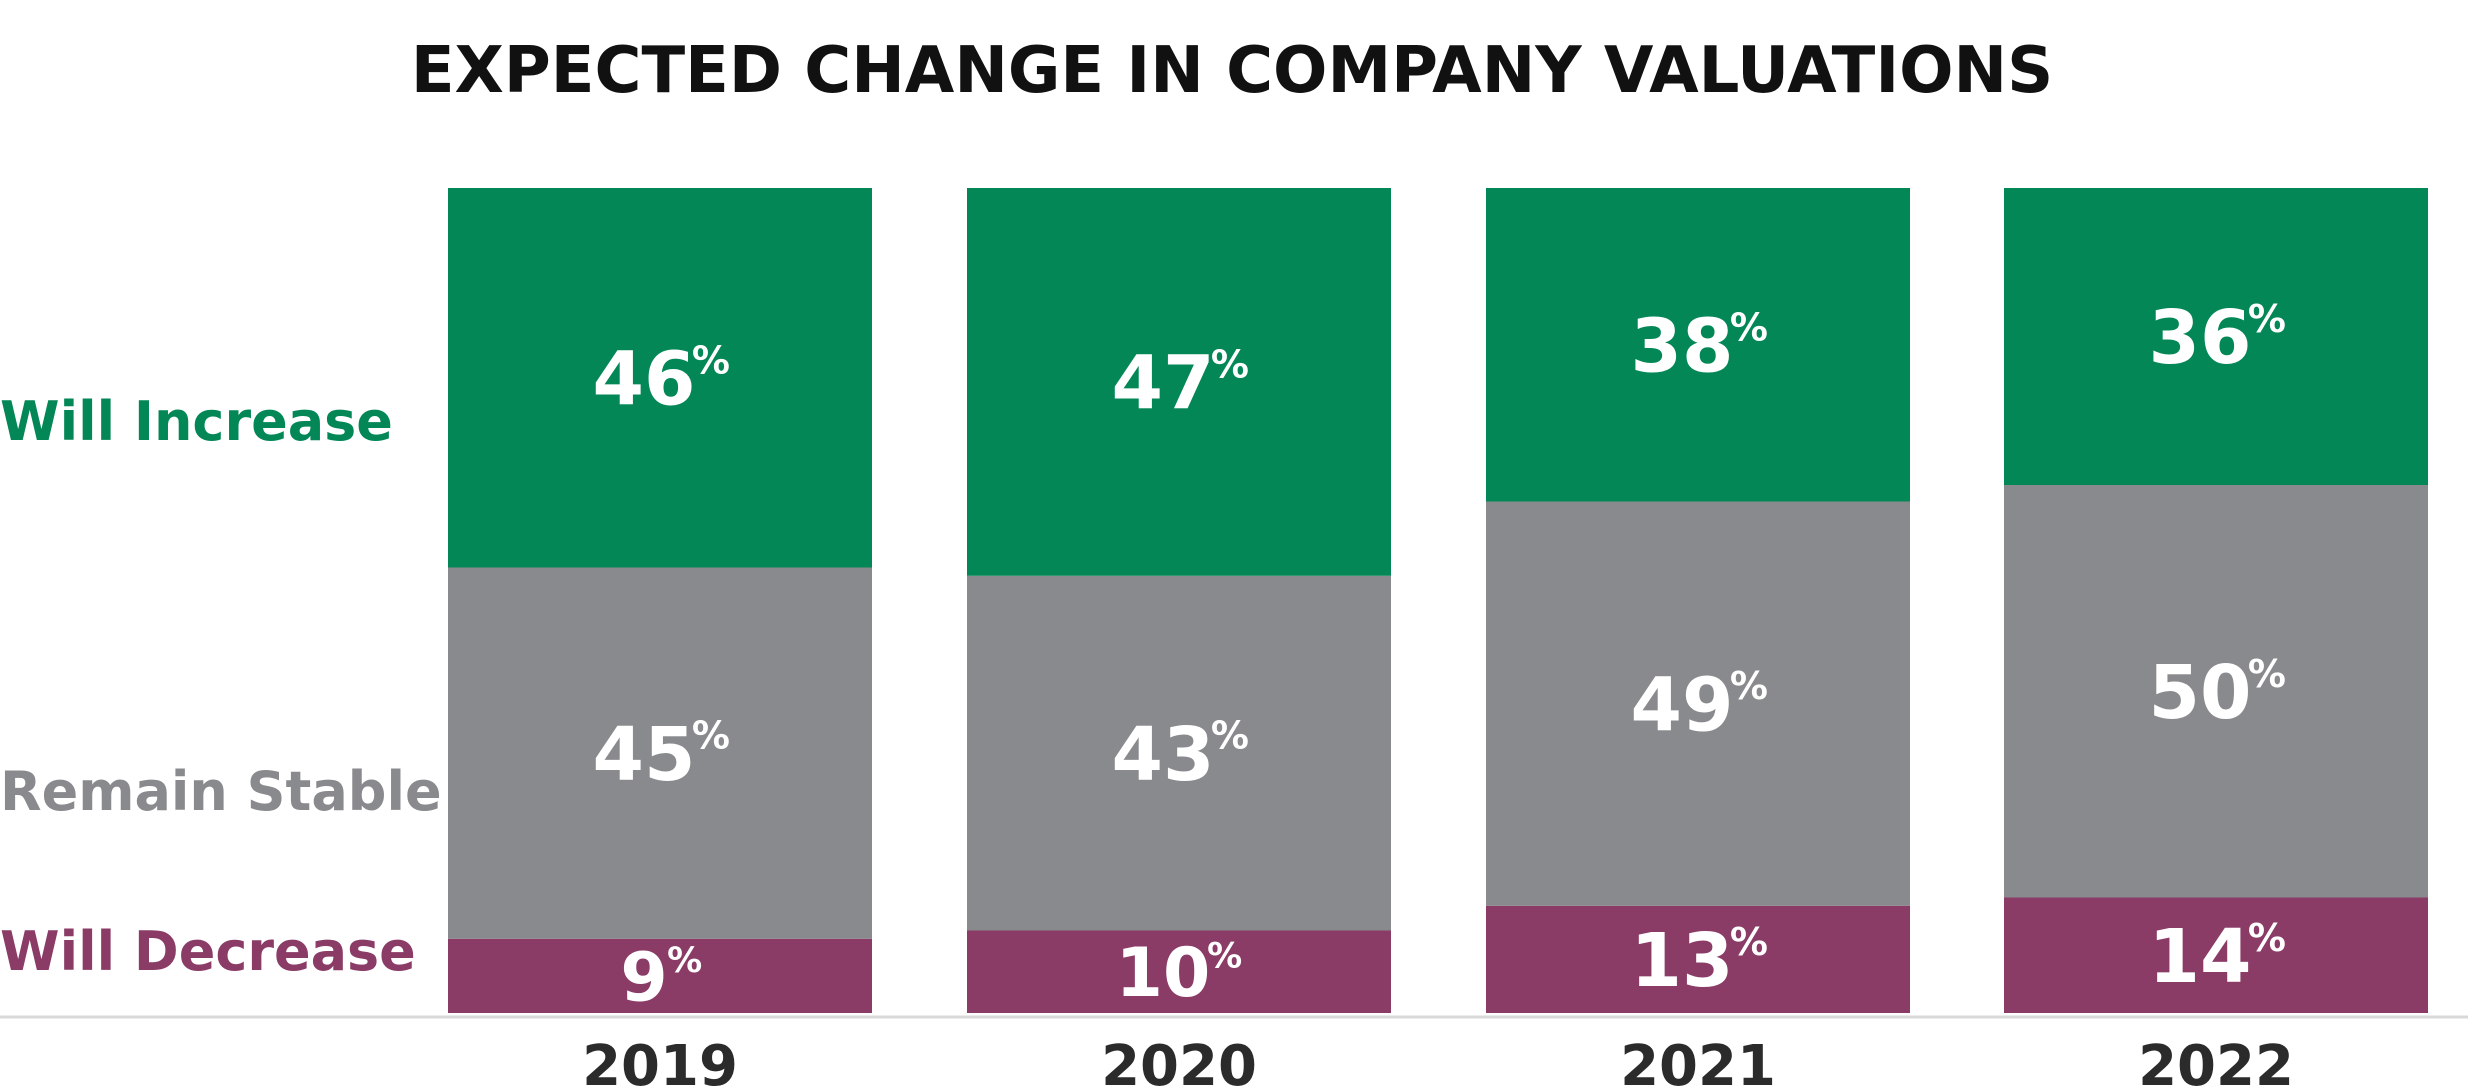 This screenshot has width=2468, height=1092. What do you see at coordinates (1224, 957) in the screenshot?
I see `data-label-suffix-will-decrease-2020: %` at bounding box center [1224, 957].